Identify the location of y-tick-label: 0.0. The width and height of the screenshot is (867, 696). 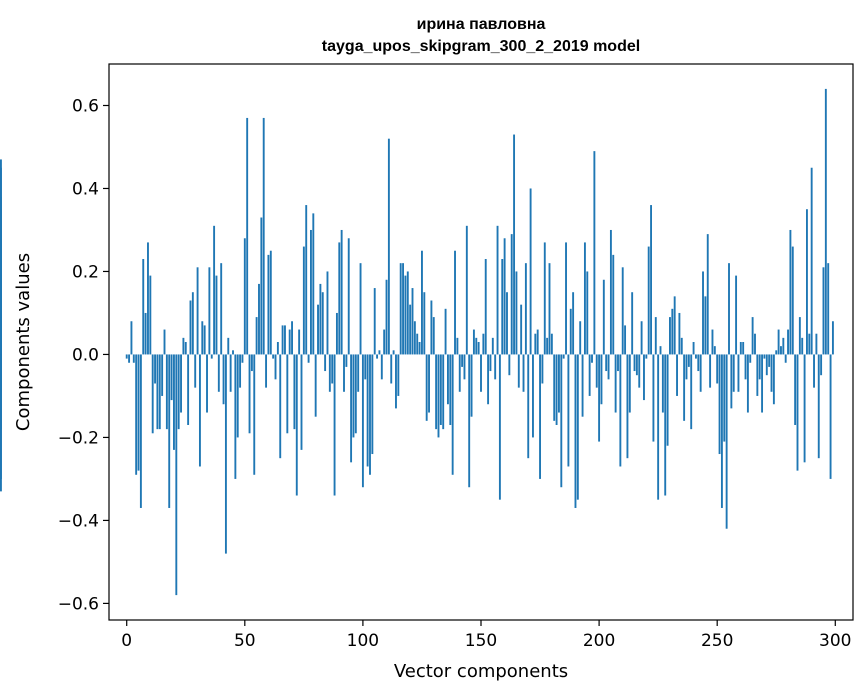
(85, 355).